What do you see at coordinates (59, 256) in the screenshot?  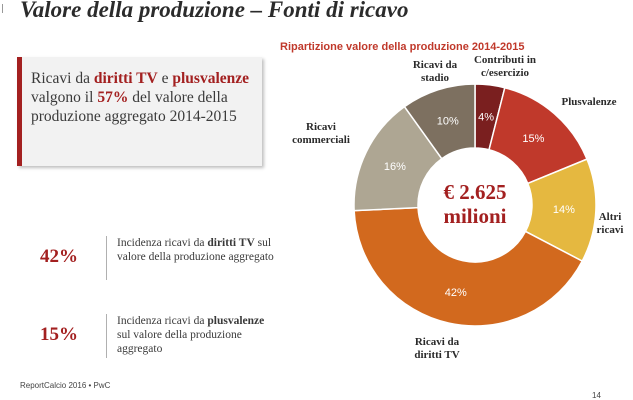 I see `stat-percent: 42%` at bounding box center [59, 256].